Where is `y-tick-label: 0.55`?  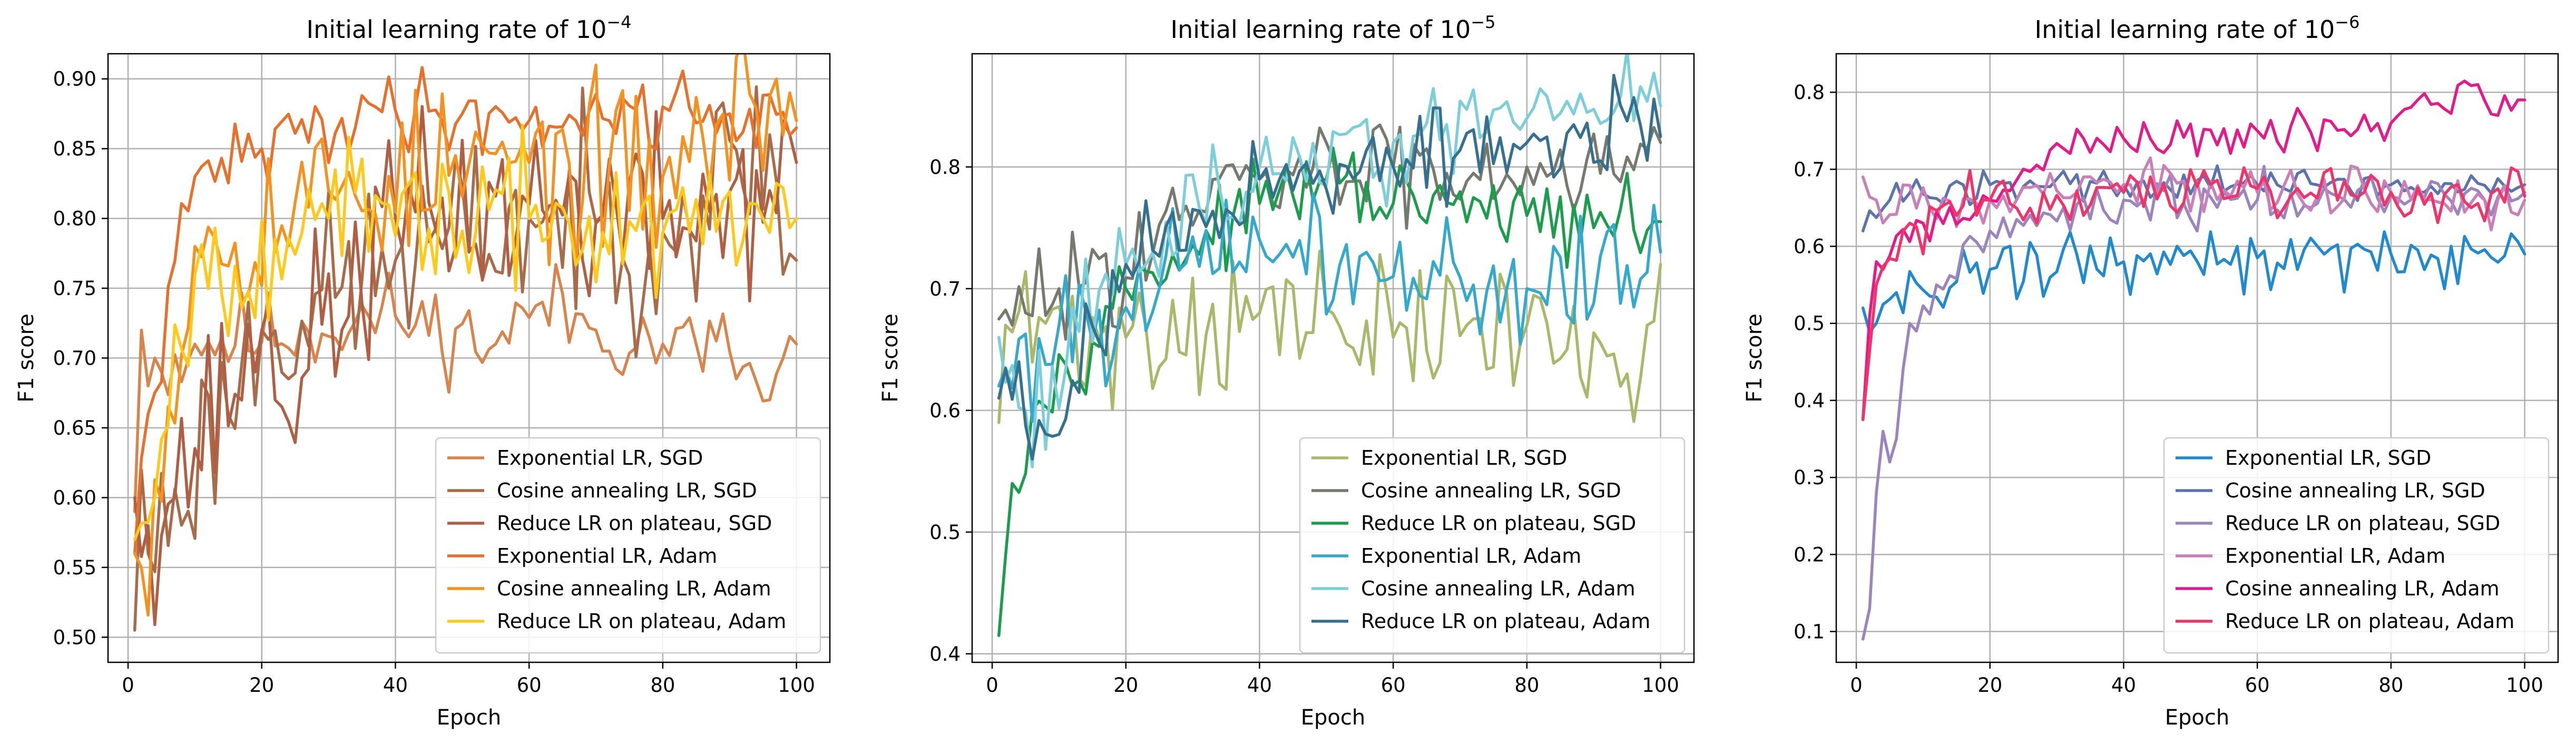 y-tick-label: 0.55 is located at coordinates (74, 567).